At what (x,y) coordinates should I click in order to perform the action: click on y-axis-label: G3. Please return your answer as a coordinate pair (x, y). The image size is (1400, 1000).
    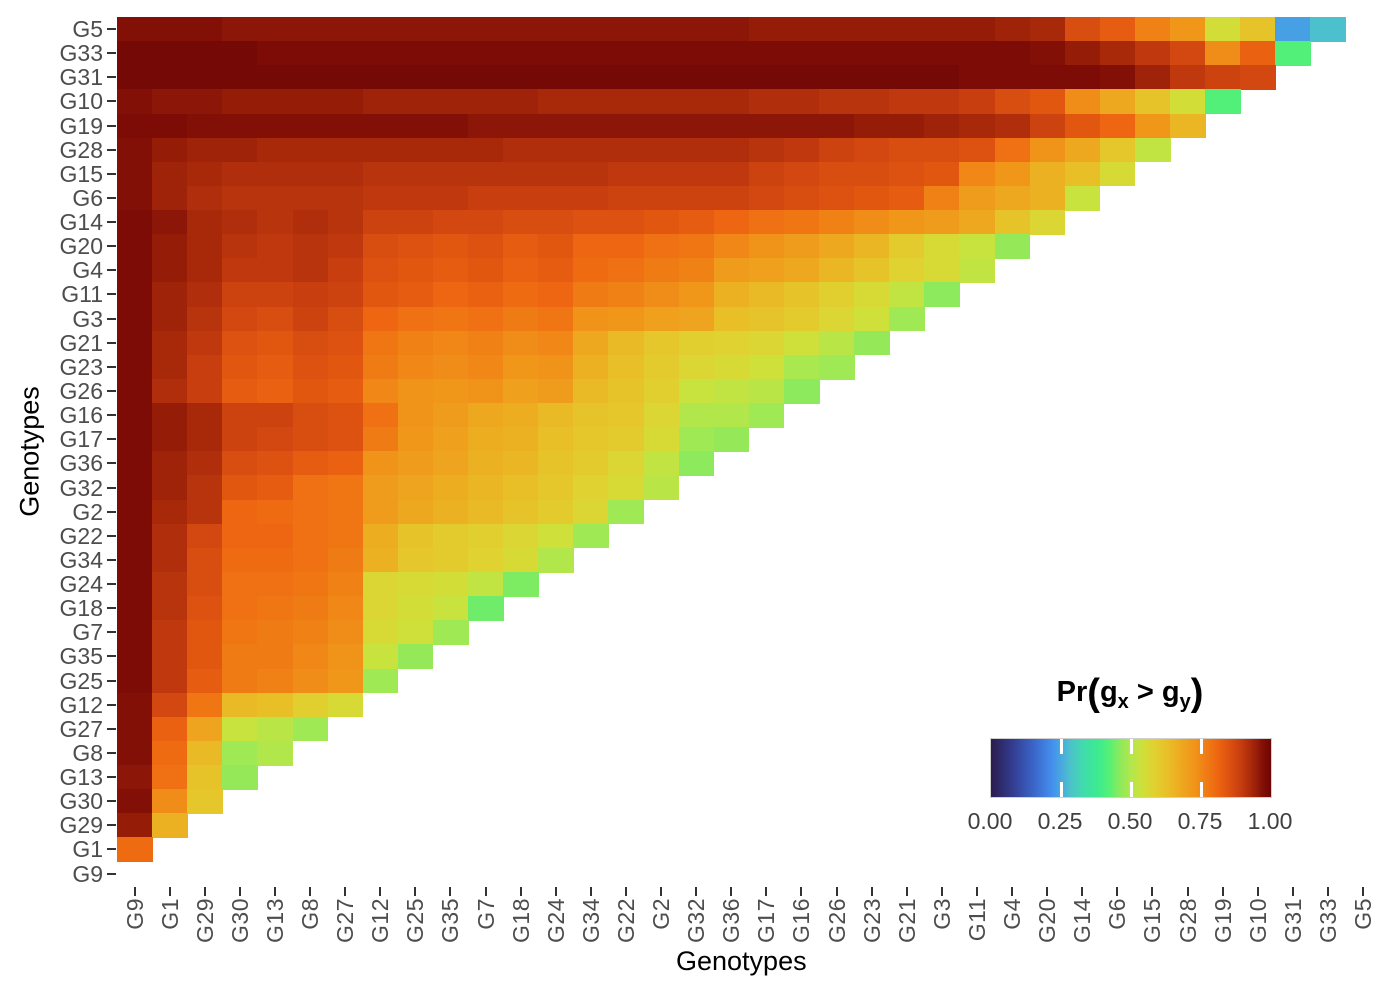
    Looking at the image, I should click on (87, 318).